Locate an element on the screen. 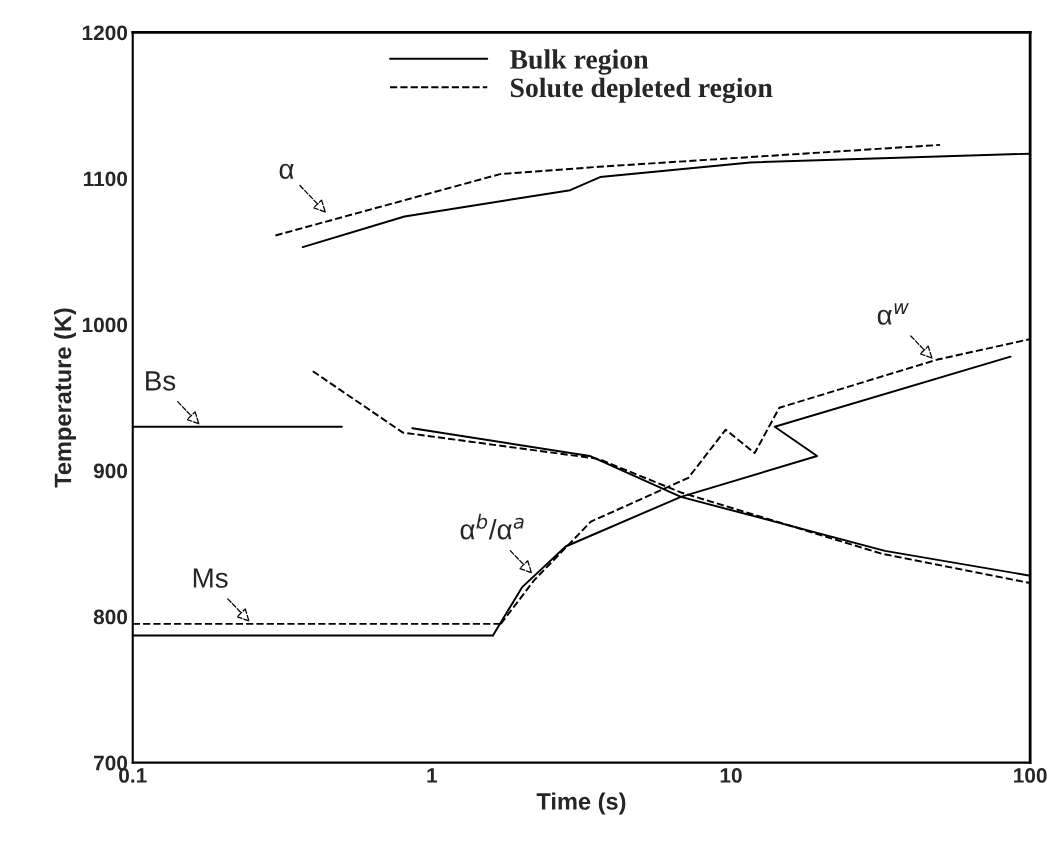 The height and width of the screenshot is (854, 1062). annotation: Ms is located at coordinates (210, 578).